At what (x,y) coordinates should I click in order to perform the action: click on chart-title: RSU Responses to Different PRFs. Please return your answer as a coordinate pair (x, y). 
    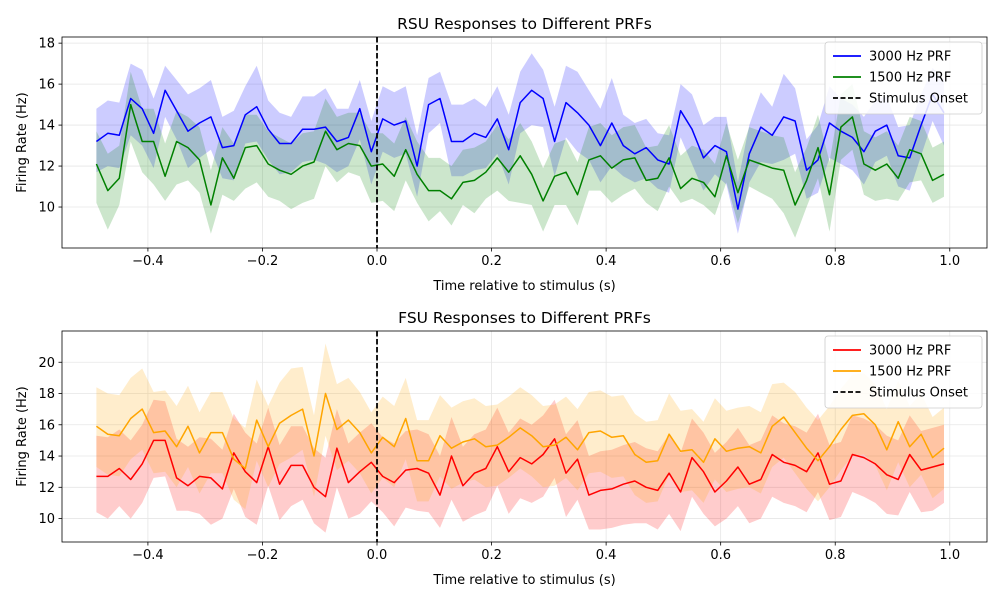
    Looking at the image, I should click on (524, 24).